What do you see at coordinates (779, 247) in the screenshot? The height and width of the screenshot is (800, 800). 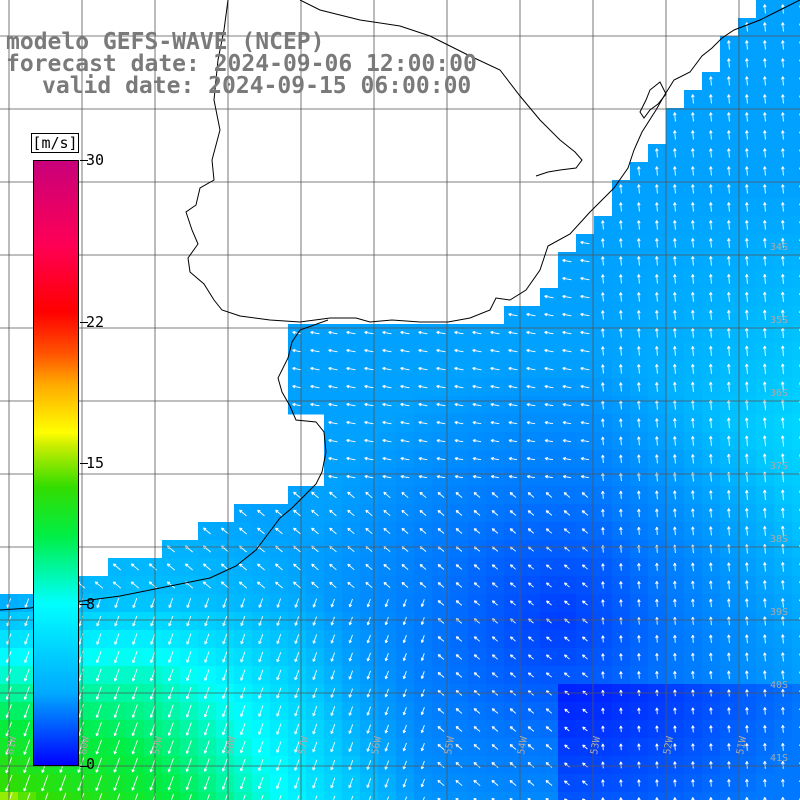 I see `latitude-label: 34S` at bounding box center [779, 247].